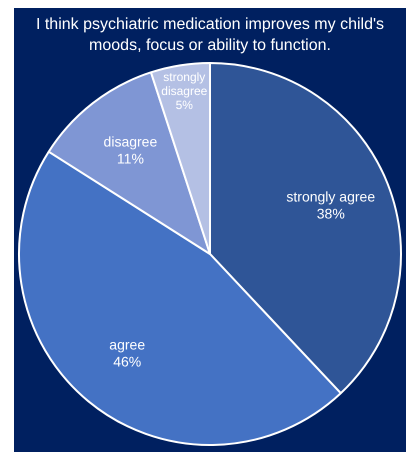 The image size is (417, 452). What do you see at coordinates (130, 158) in the screenshot?
I see `data-label: 11%` at bounding box center [130, 158].